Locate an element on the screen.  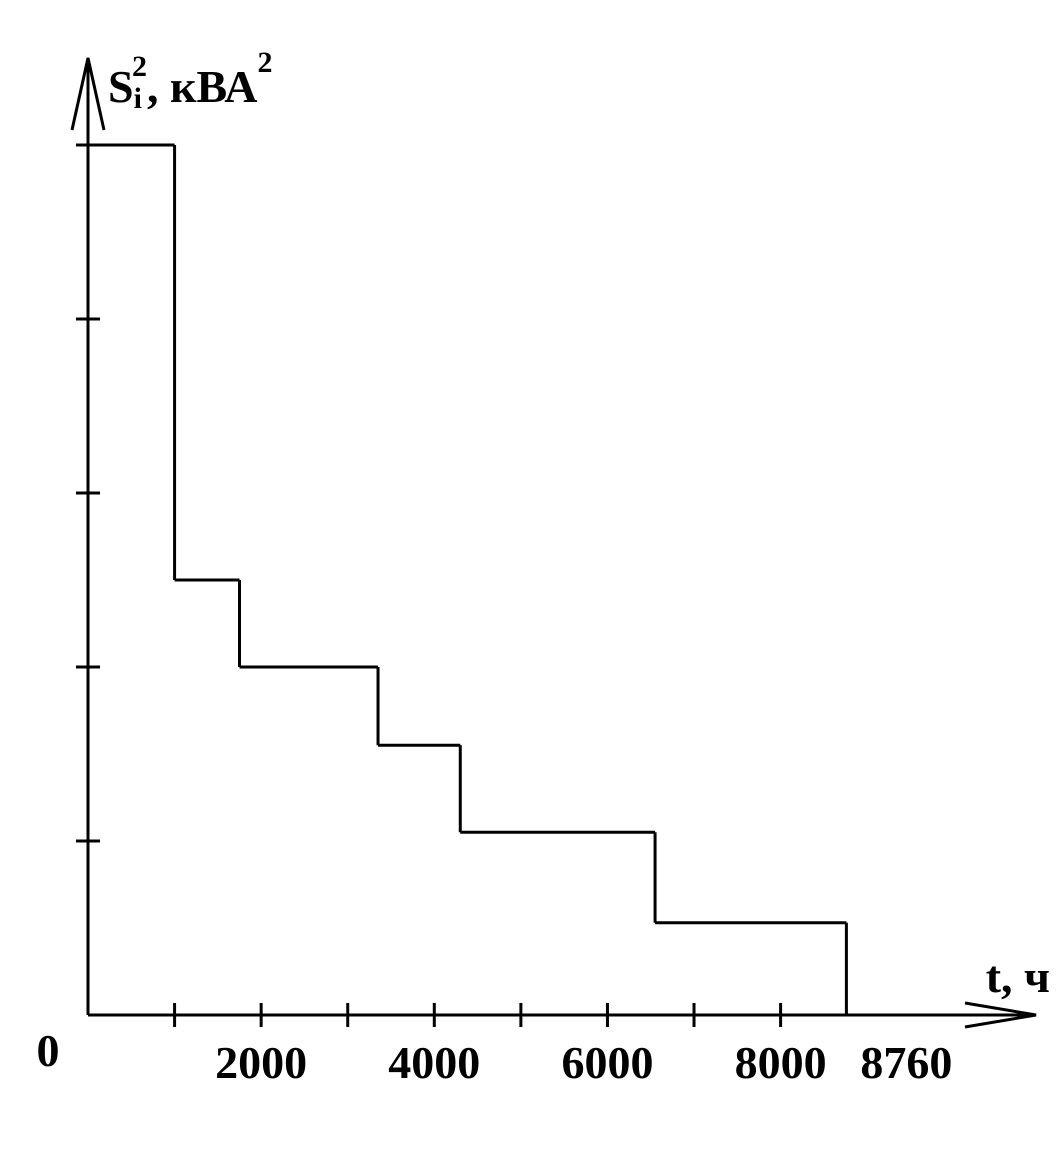
x-tick-label: 8760 is located at coordinates (906, 1062).